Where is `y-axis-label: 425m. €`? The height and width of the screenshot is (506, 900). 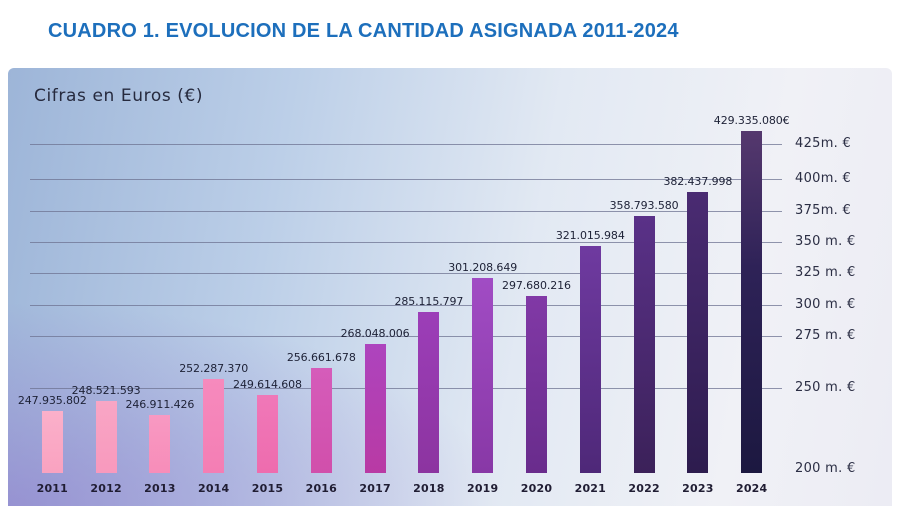
y-axis-label: 425m. € is located at coordinates (823, 143).